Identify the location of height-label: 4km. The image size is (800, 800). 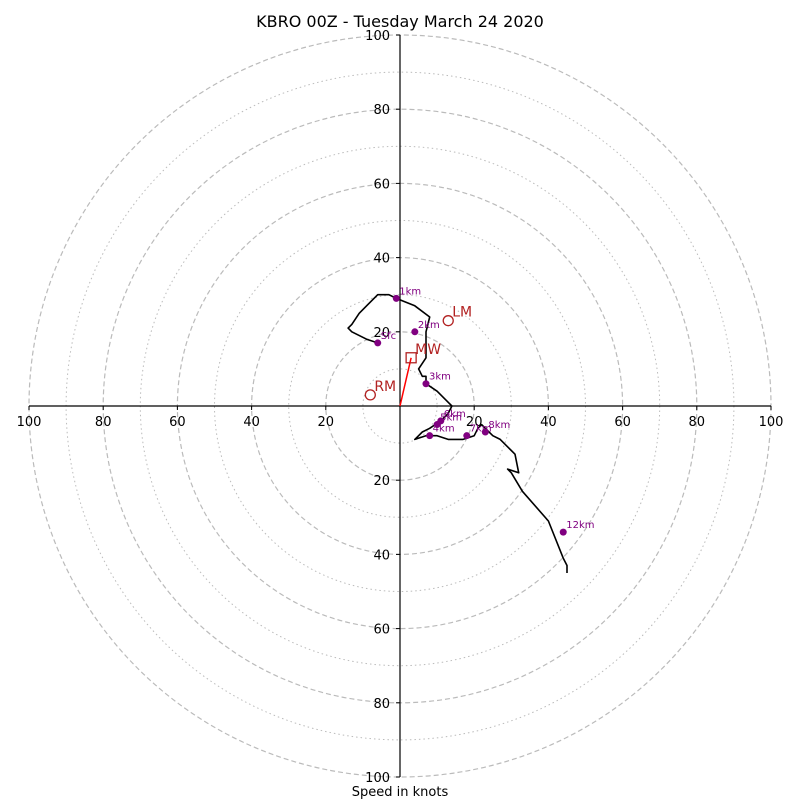
(444, 429).